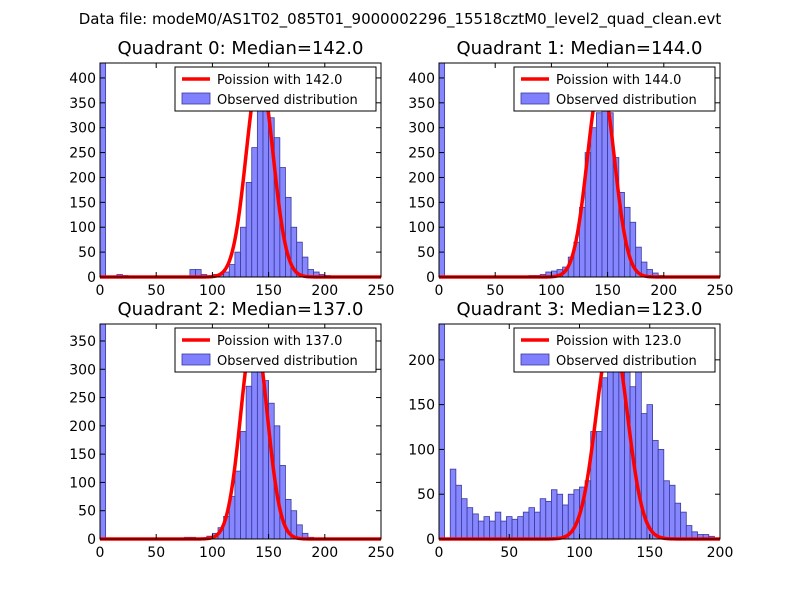 The width and height of the screenshot is (800, 600). Describe the element at coordinates (82, 154) in the screenshot. I see `y-tick-label: 250` at that location.